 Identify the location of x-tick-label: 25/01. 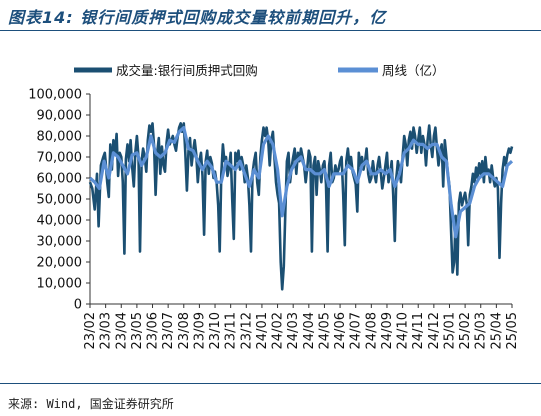
(449, 330).